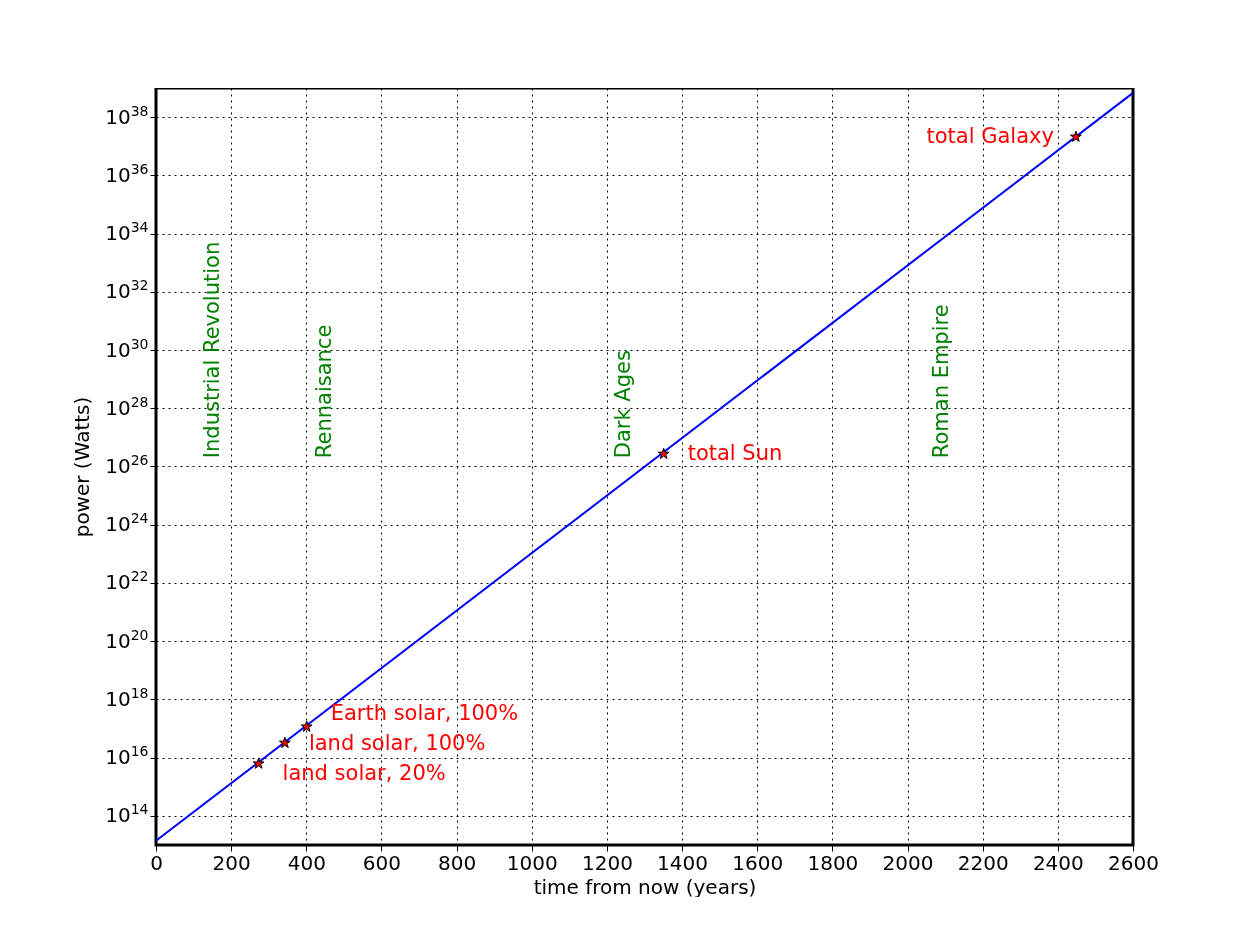 Image resolution: width=1249 pixels, height=948 pixels. Describe the element at coordinates (127, 232) in the screenshot. I see `y-tick-label: 10$^{34}$` at that location.